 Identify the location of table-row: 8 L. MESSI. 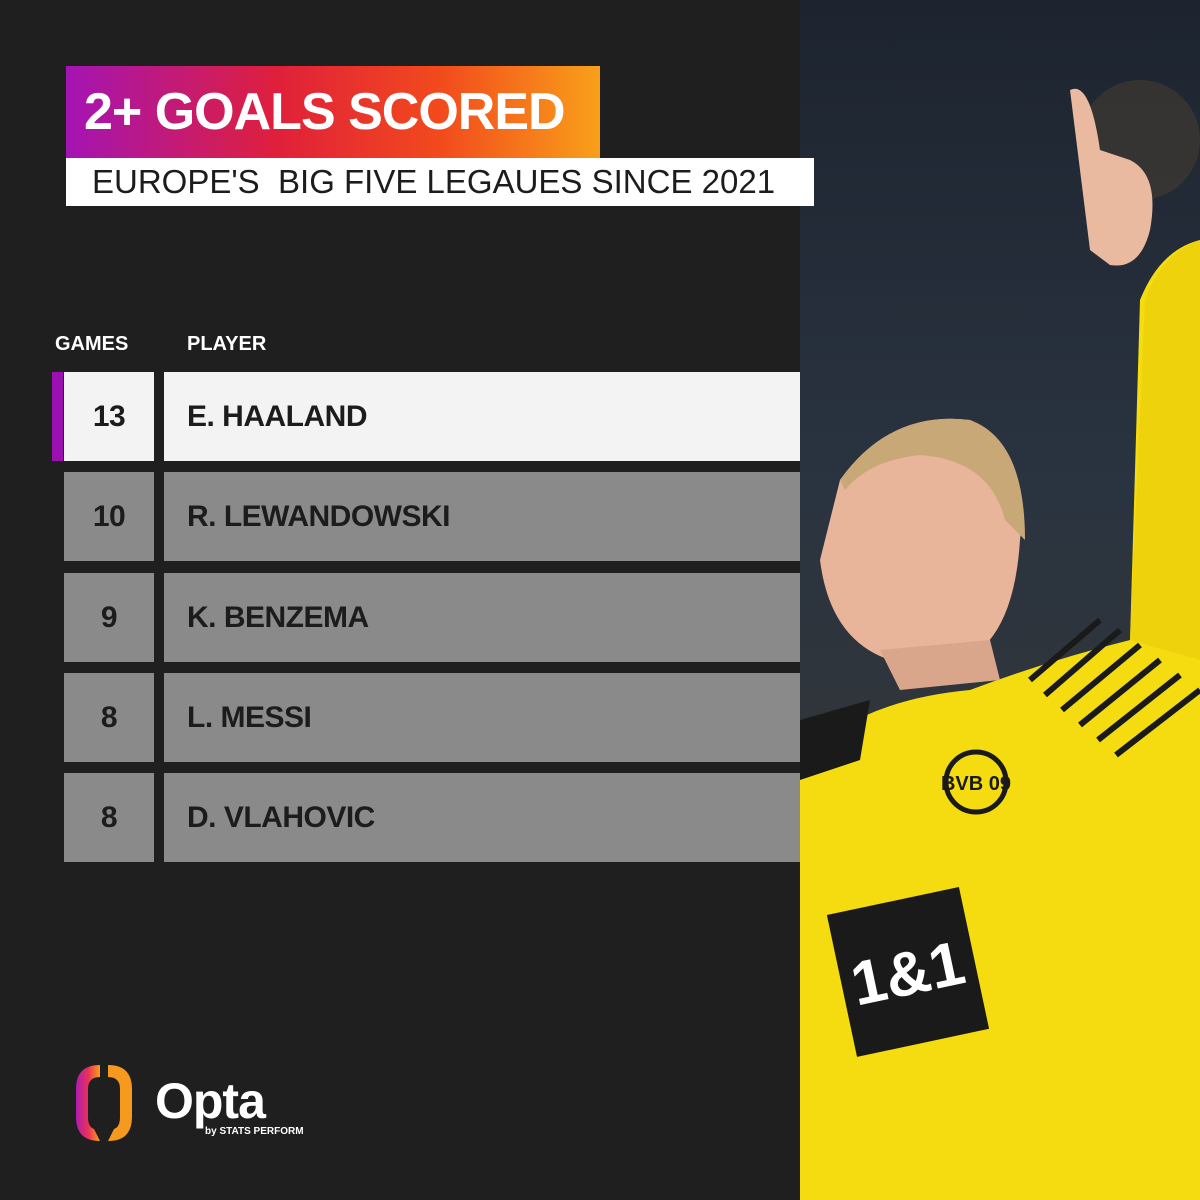
(432, 717).